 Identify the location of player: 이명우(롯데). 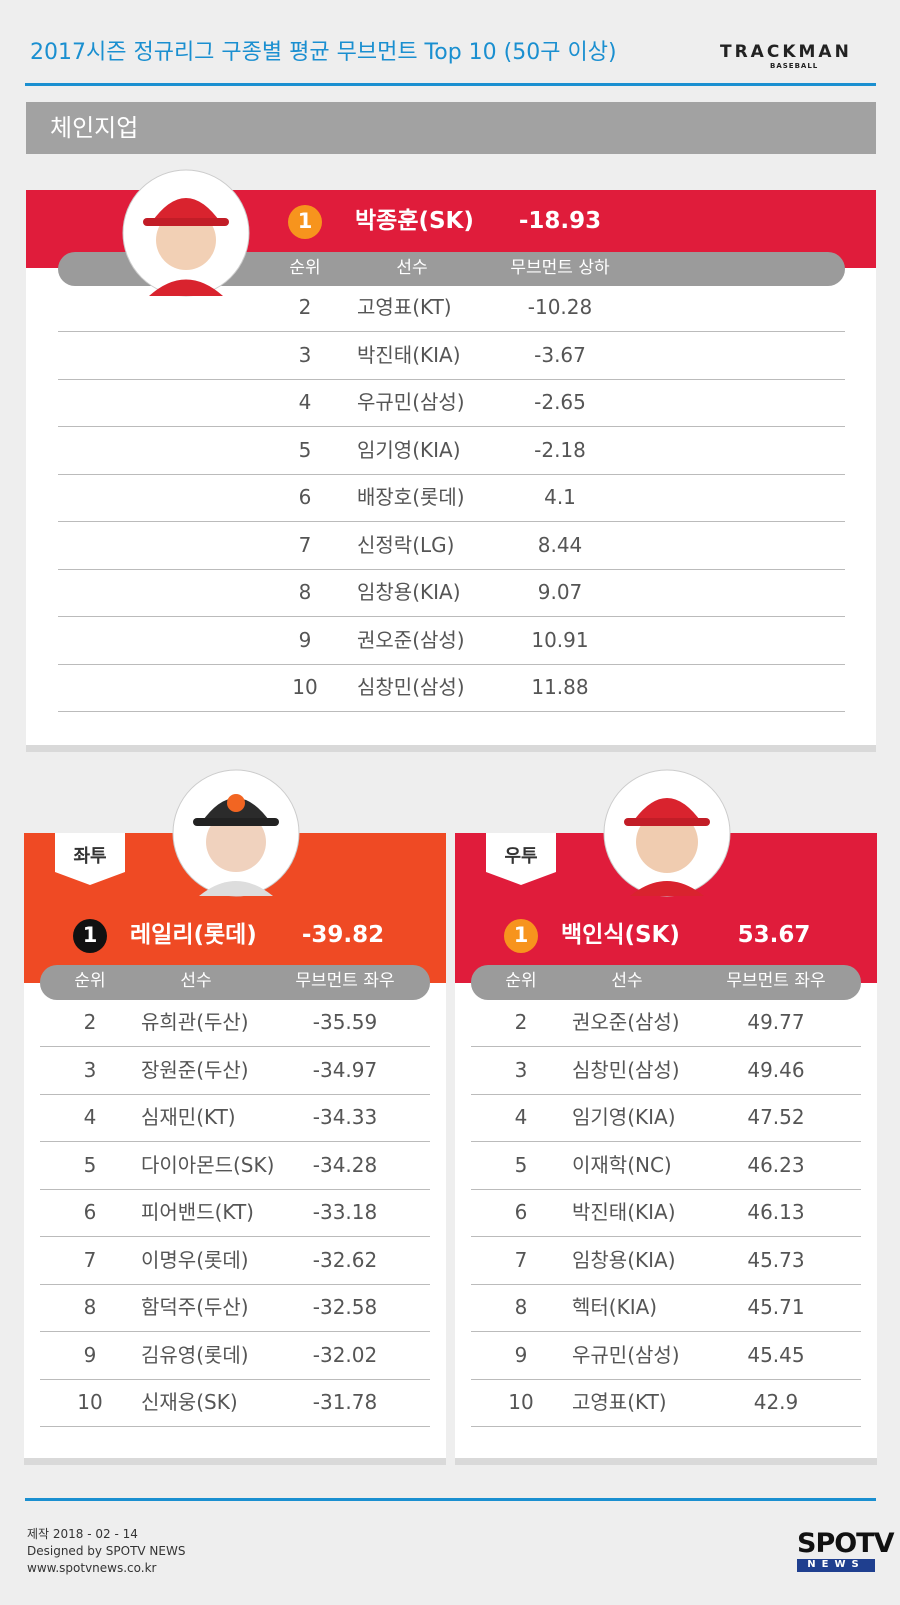
(195, 1259).